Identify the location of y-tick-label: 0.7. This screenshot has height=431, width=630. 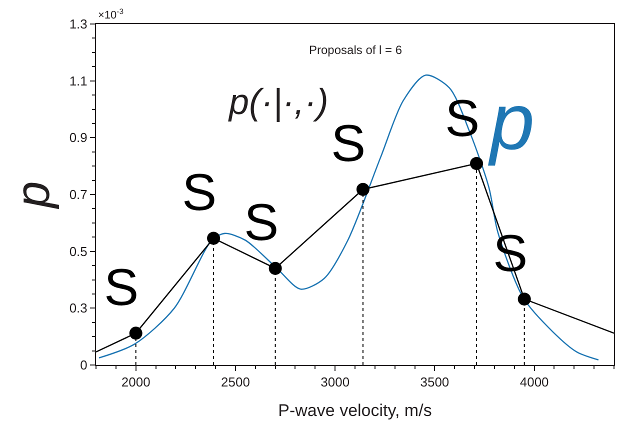
(78, 194).